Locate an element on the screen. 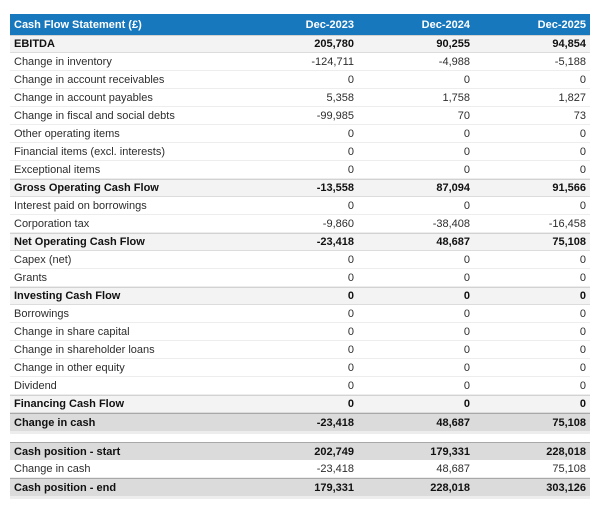 The height and width of the screenshot is (510, 600). column-header-dec-2023: Dec-2023 is located at coordinates (329, 24).